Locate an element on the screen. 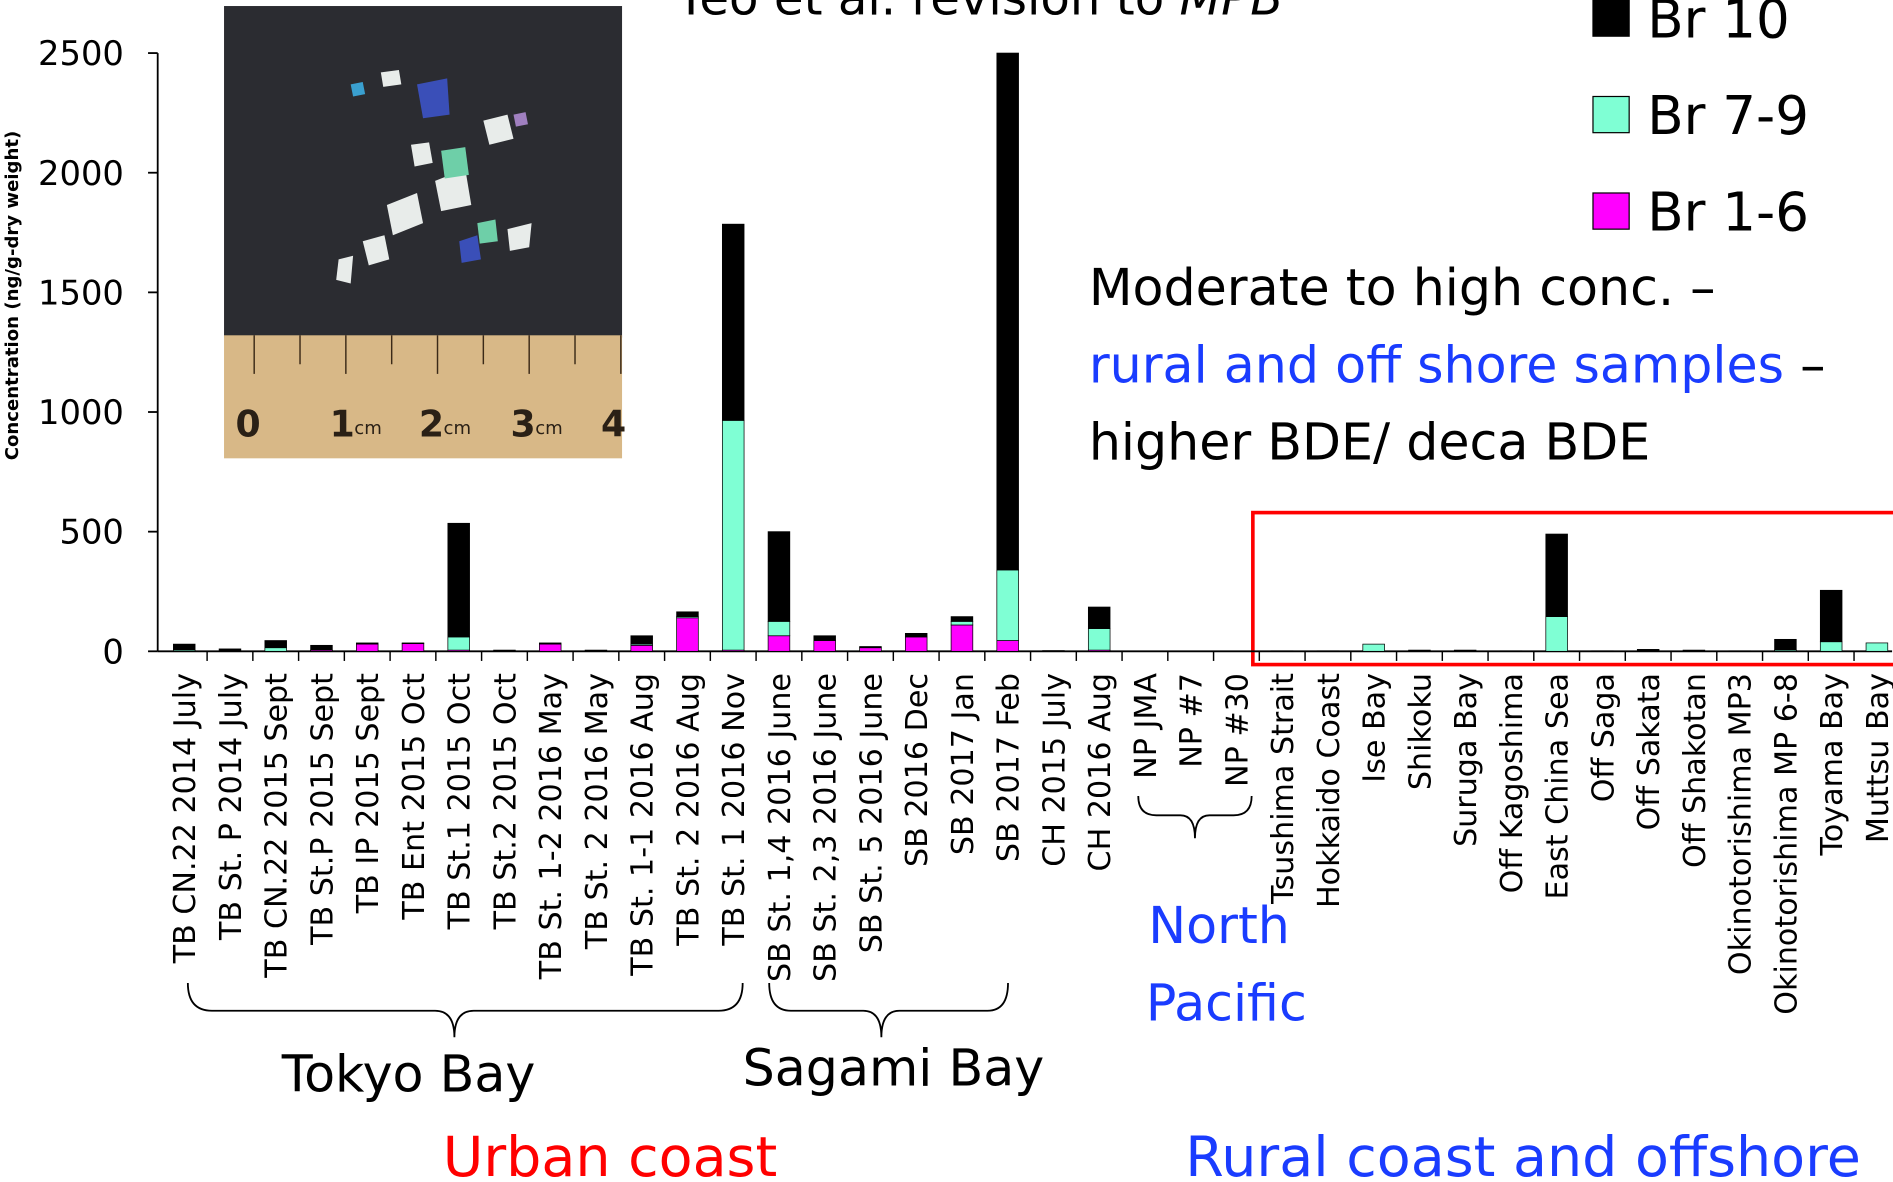 The width and height of the screenshot is (1893, 1182). x-tick-label: Off Kagoshima is located at coordinates (1512, 783).